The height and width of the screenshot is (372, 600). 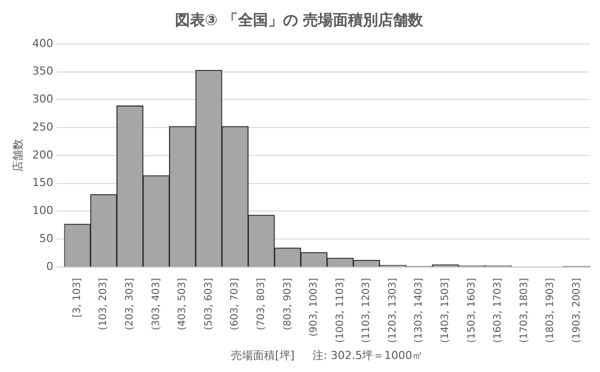 I want to click on x-tick-label: (1603, 1703], so click(x=498, y=311).